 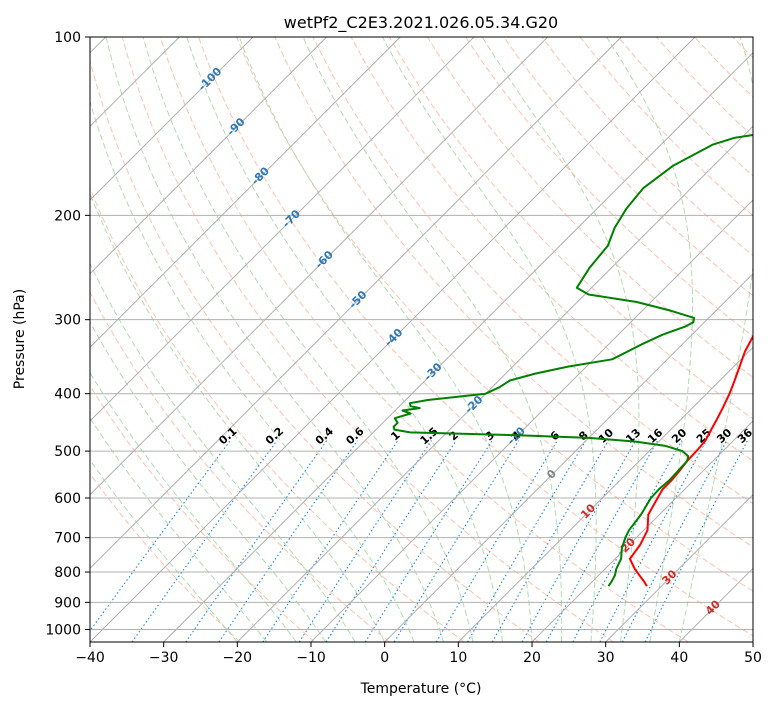 I want to click on y-tick-label: 600, so click(x=67, y=499).